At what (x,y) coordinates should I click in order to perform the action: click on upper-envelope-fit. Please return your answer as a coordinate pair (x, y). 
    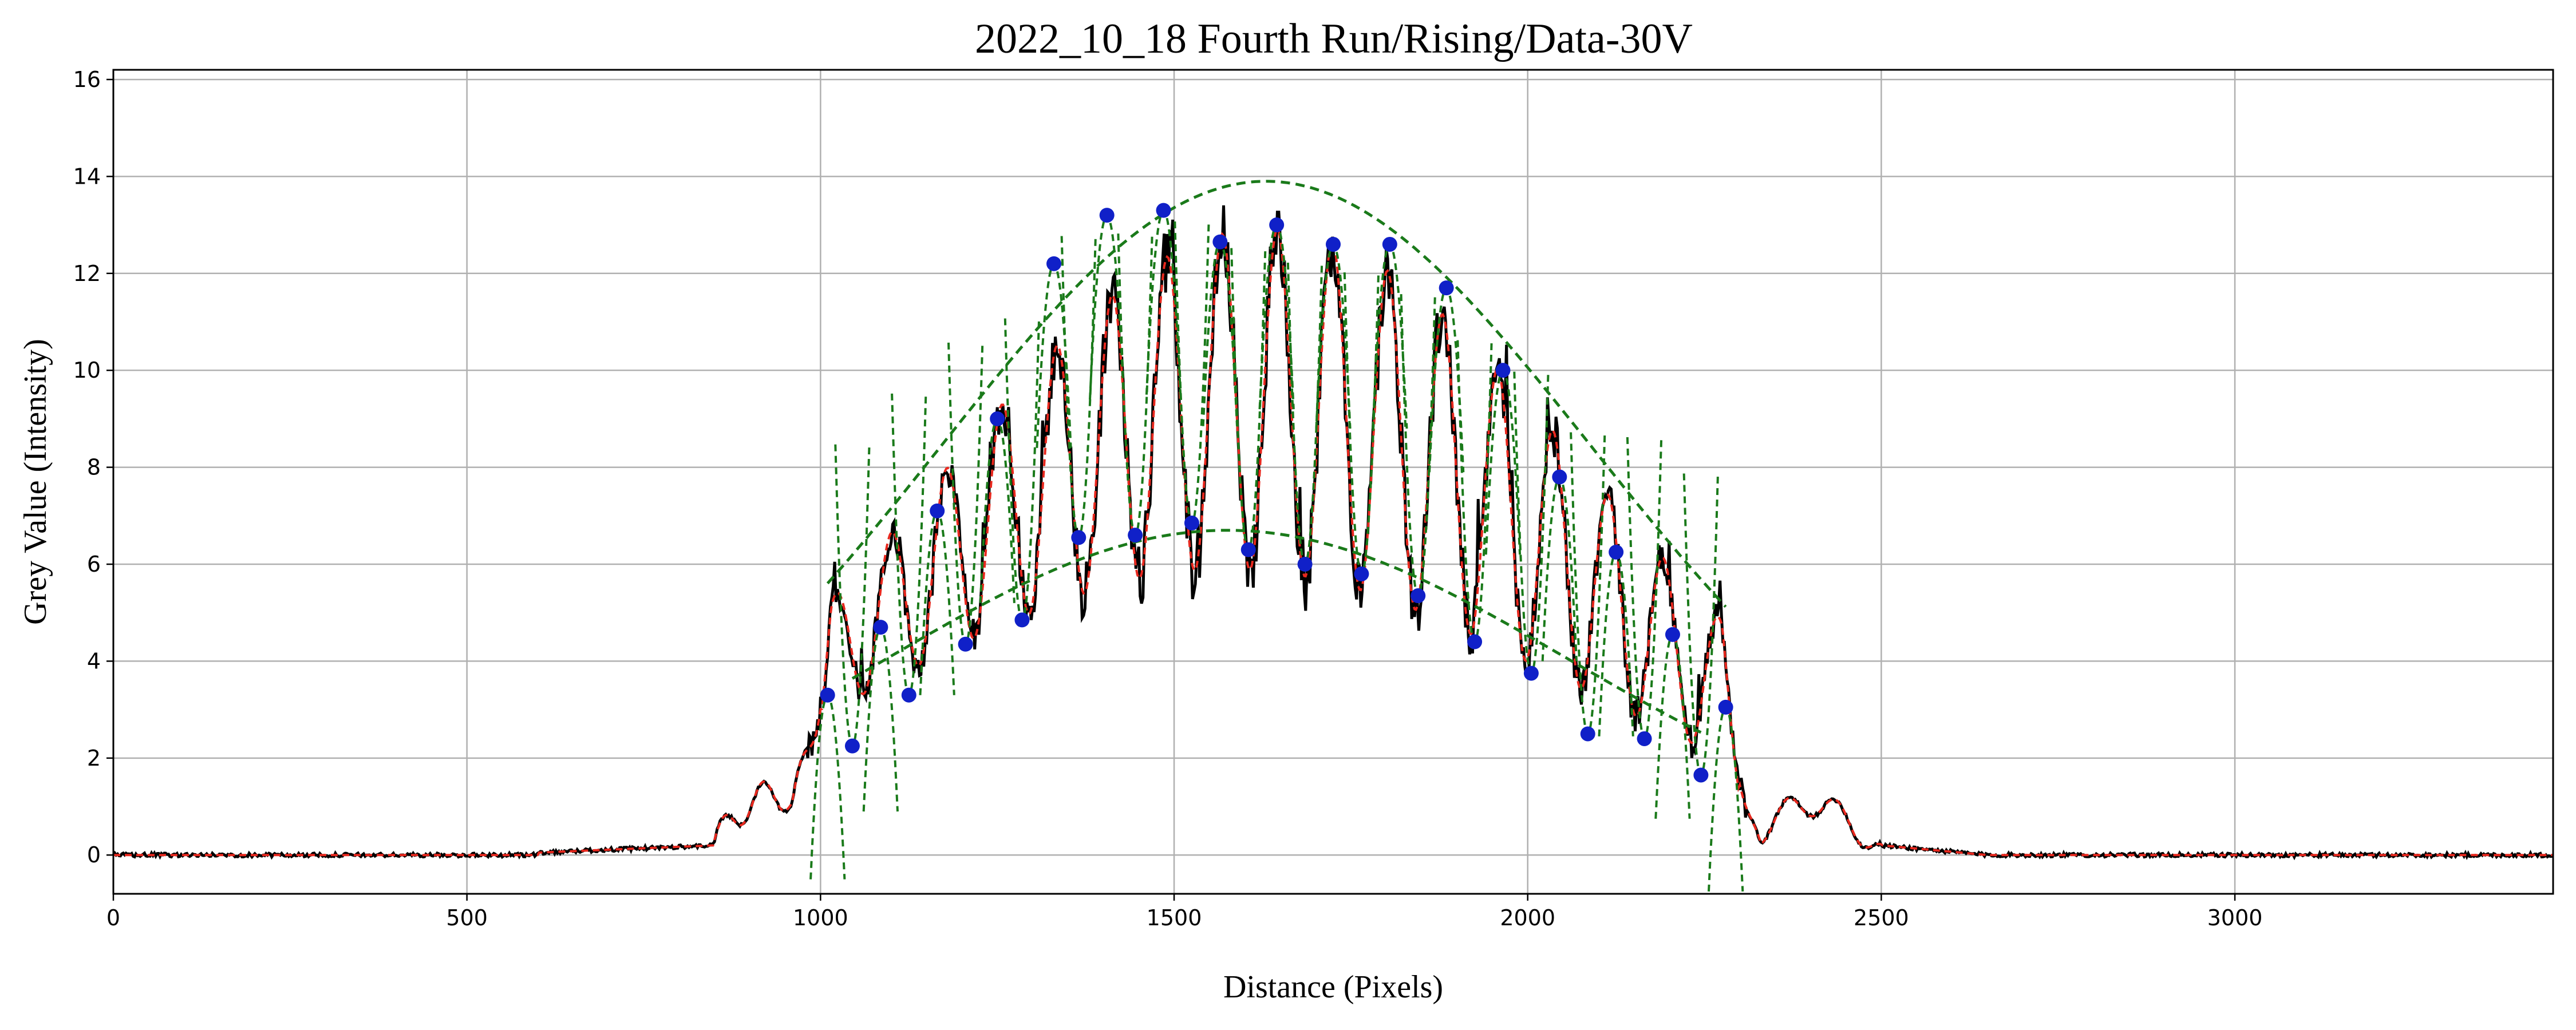
    Looking at the image, I should click on (1276, 394).